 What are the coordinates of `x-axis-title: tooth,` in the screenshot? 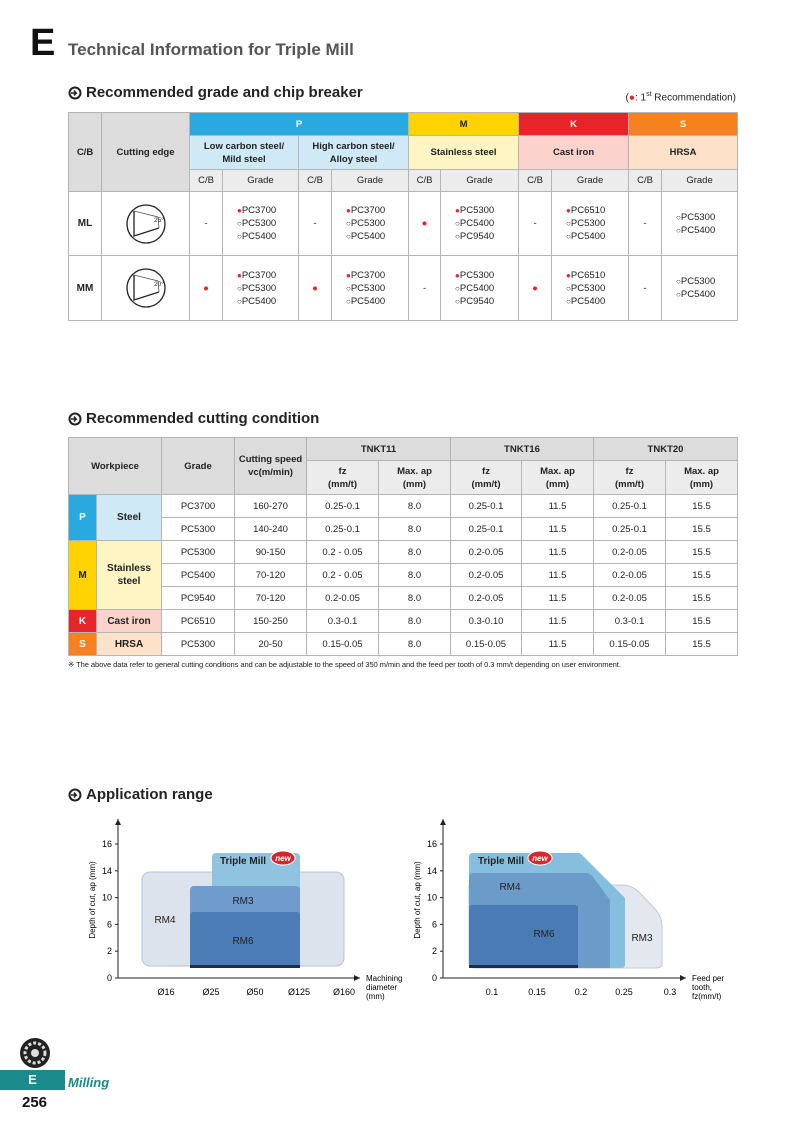 It's located at (702, 987).